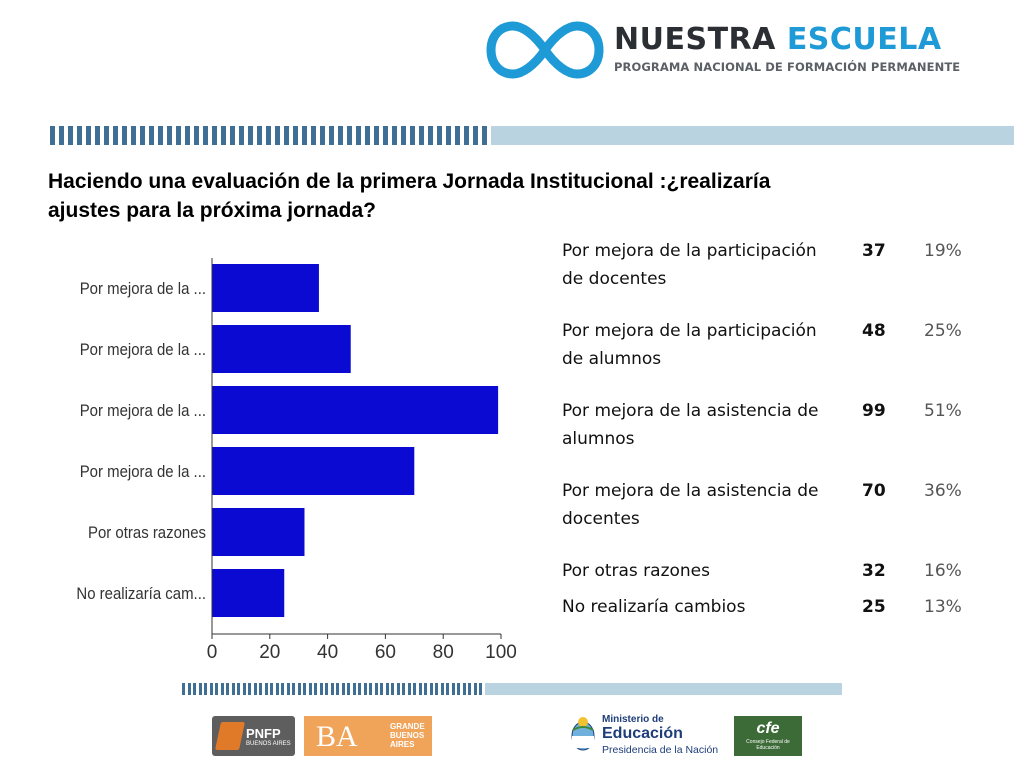  I want to click on row-percent: 25%, so click(943, 331).